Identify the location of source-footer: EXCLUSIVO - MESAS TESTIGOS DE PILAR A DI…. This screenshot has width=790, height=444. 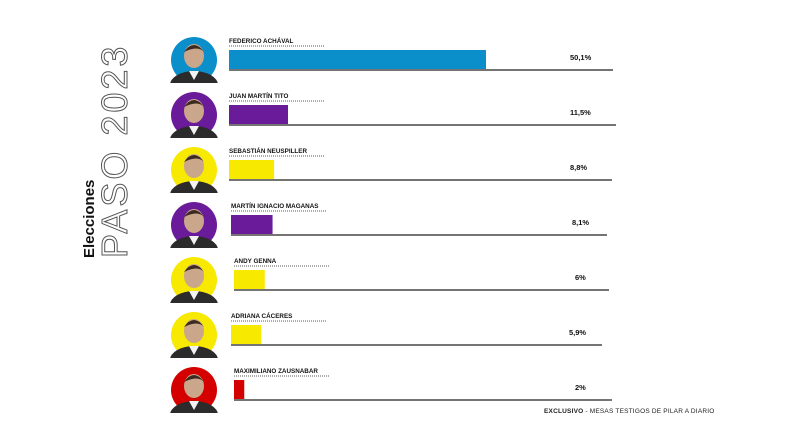
(629, 411).